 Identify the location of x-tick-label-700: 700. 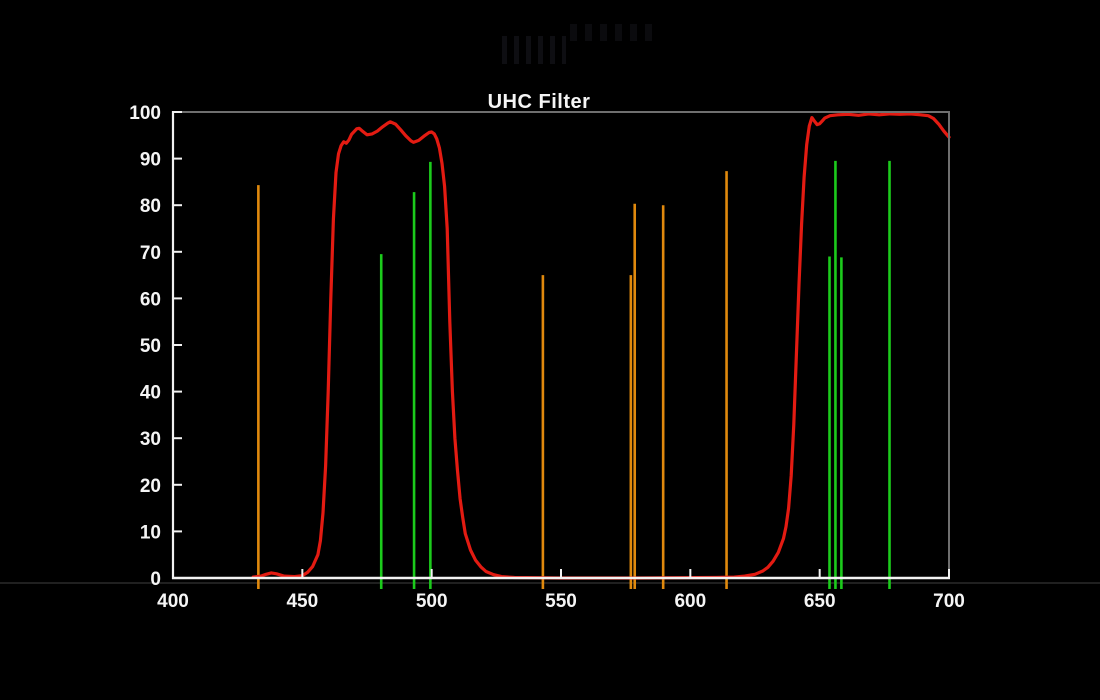
(949, 601).